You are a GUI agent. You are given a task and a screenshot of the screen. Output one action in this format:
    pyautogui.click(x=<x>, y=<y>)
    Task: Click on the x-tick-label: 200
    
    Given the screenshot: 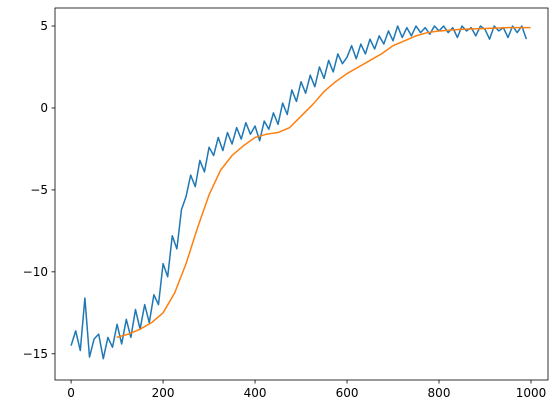 What is the action you would take?
    pyautogui.click(x=163, y=393)
    